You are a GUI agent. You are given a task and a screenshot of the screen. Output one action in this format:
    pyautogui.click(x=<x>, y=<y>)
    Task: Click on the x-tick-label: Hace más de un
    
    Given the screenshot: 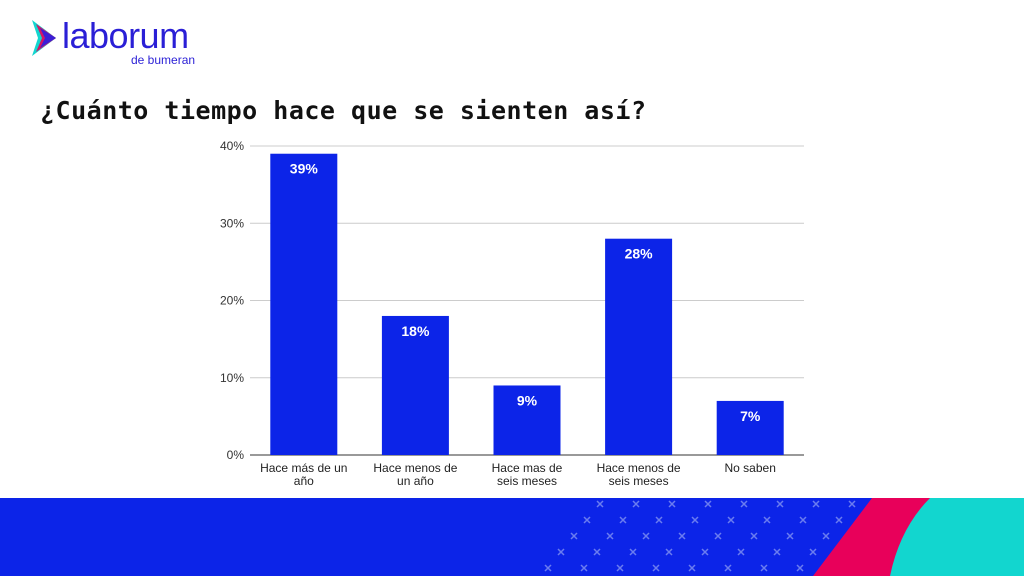 What is the action you would take?
    pyautogui.click(x=303, y=468)
    